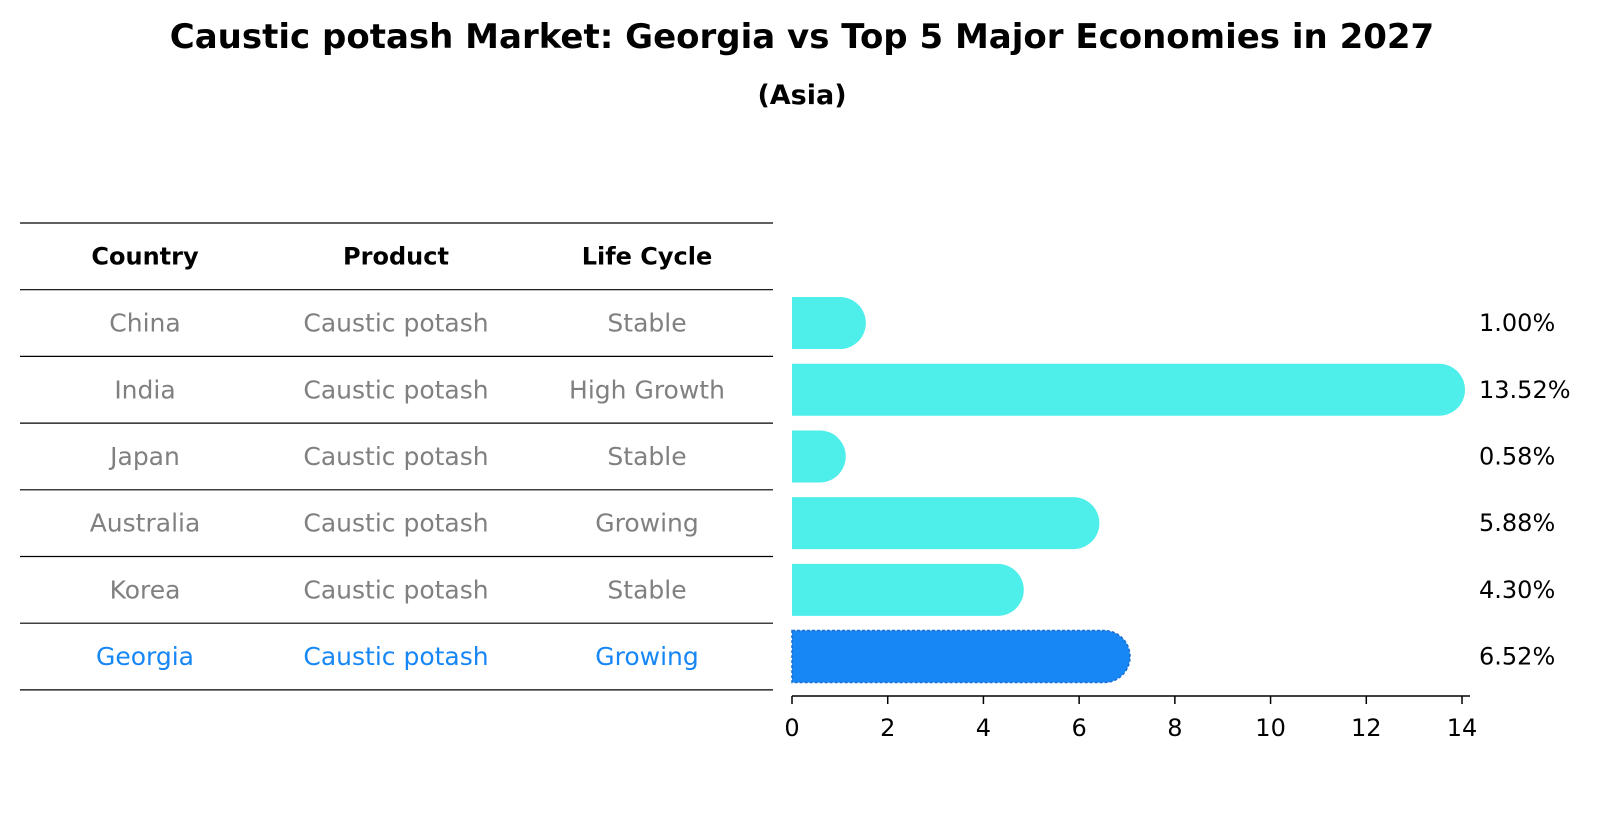 This screenshot has height=823, width=1604. What do you see at coordinates (145, 656) in the screenshot?
I see `table-cell-country: Georgia` at bounding box center [145, 656].